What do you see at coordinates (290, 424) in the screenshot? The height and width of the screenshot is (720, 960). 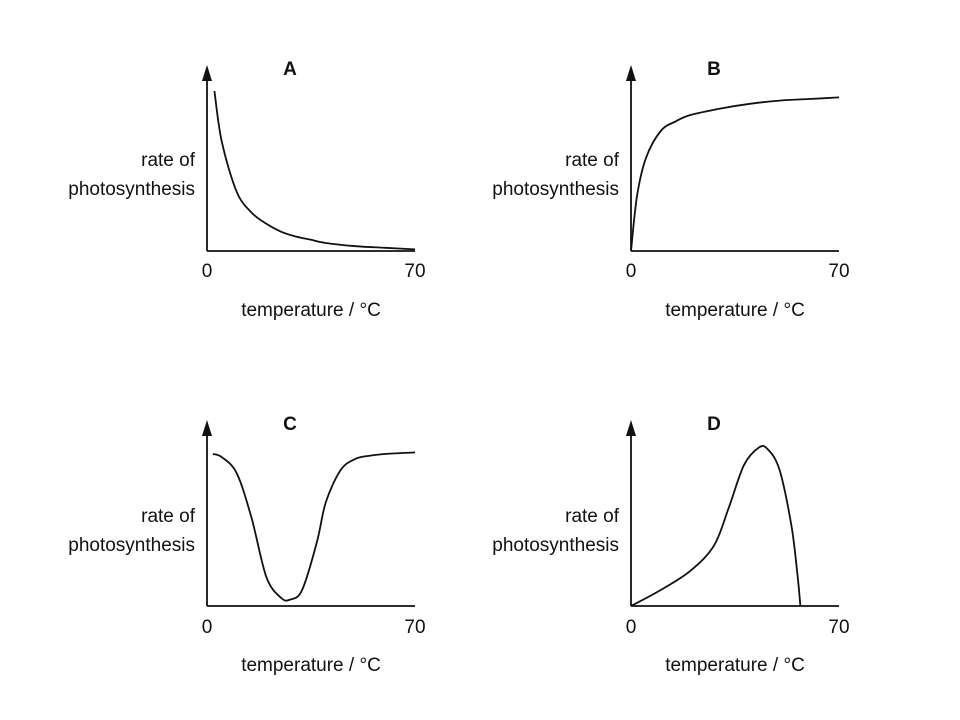 I see `chart-title: C` at bounding box center [290, 424].